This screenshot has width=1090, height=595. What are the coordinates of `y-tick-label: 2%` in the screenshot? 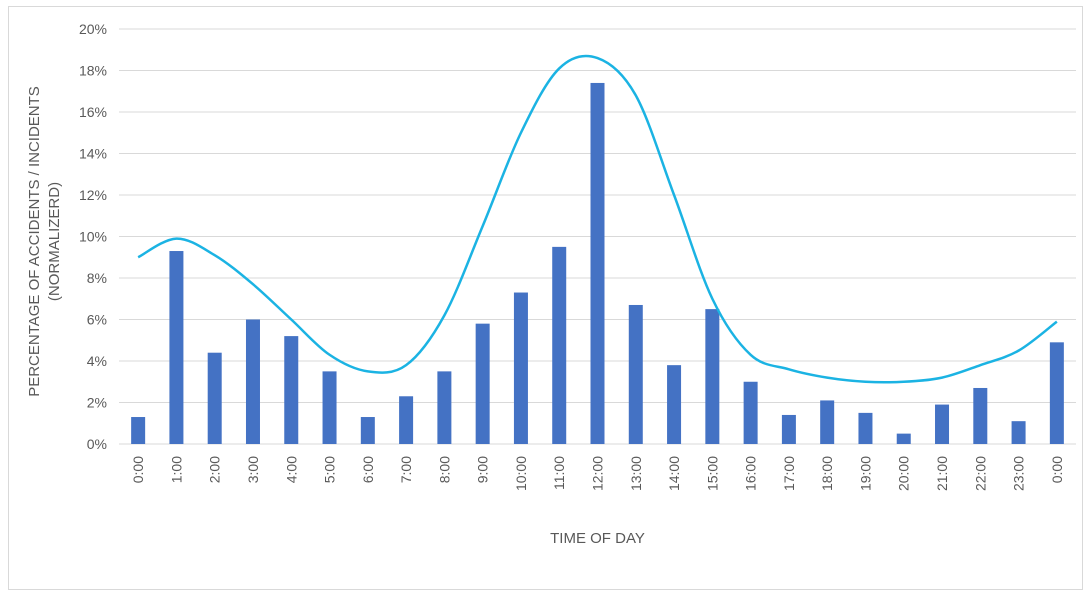 It's located at (97, 403).